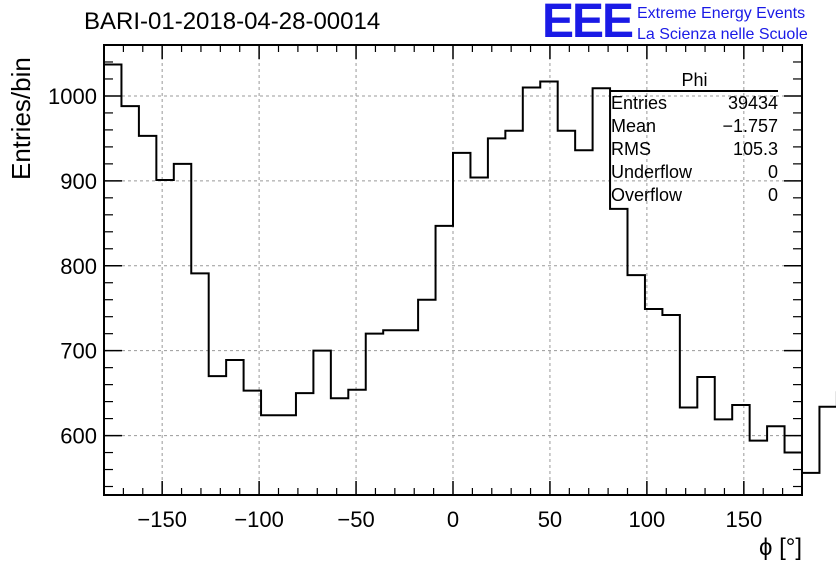  What do you see at coordinates (755, 149) in the screenshot?
I see `stats-value: 105.3` at bounding box center [755, 149].